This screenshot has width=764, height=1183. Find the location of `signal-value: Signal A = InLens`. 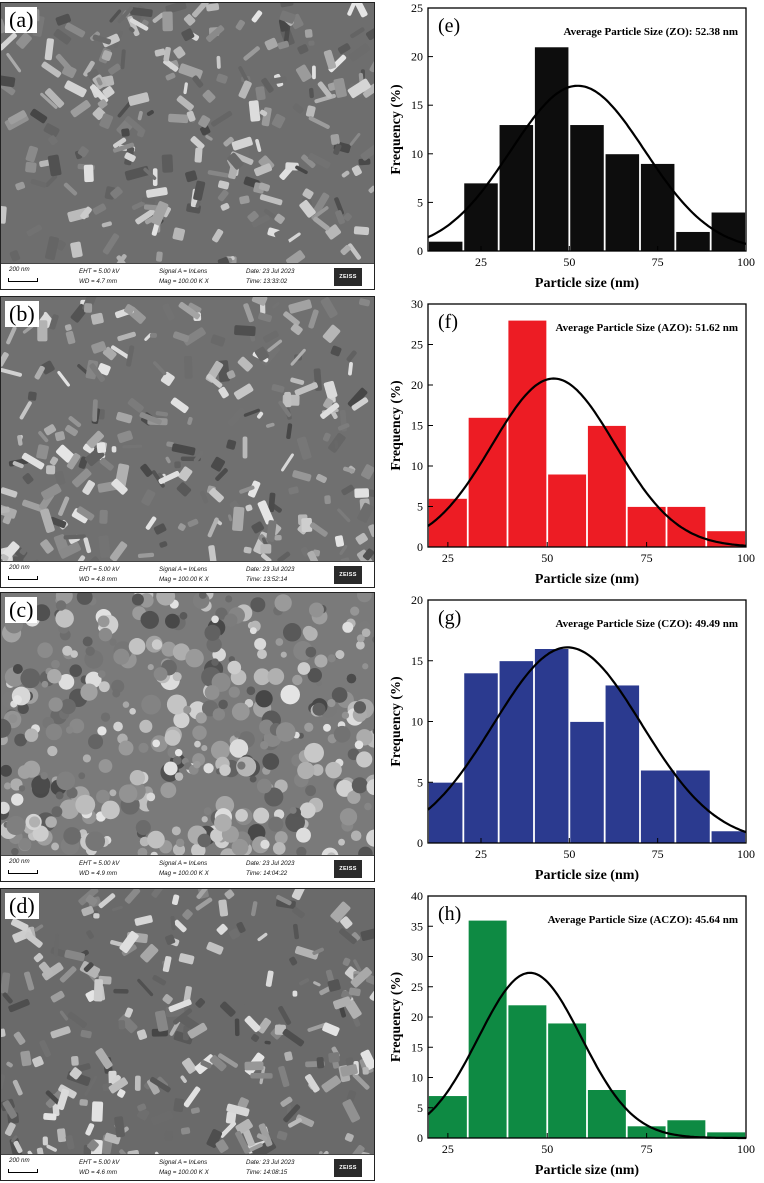

signal-value: Signal A = InLens is located at coordinates (183, 863).